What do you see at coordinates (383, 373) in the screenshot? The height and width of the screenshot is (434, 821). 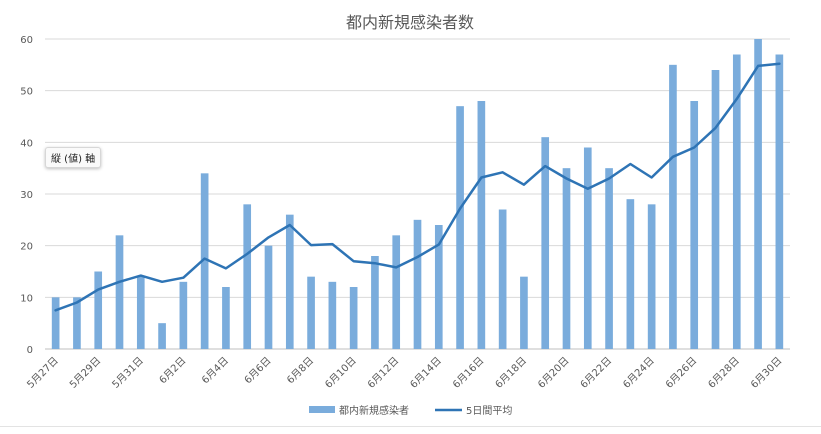 I see `x-tick-label: 6月12日` at bounding box center [383, 373].